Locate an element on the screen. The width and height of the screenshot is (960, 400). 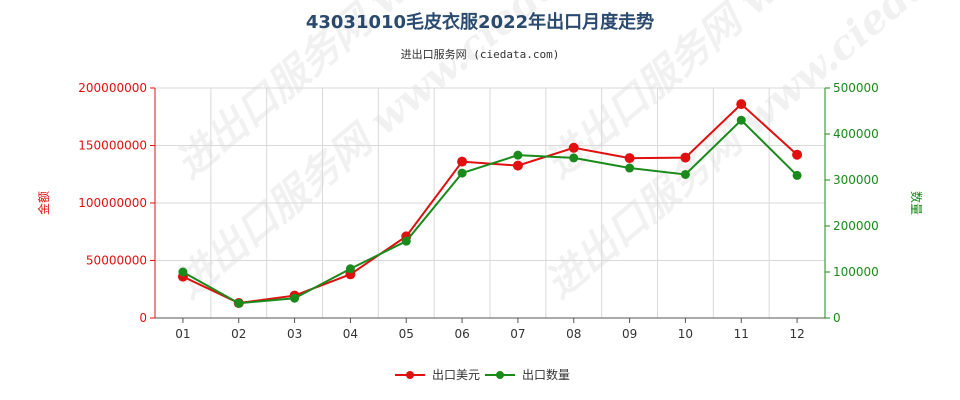
y-left-tick-labels: 0 50000000 100000000 150000000 200000000 is located at coordinates (116, 203).